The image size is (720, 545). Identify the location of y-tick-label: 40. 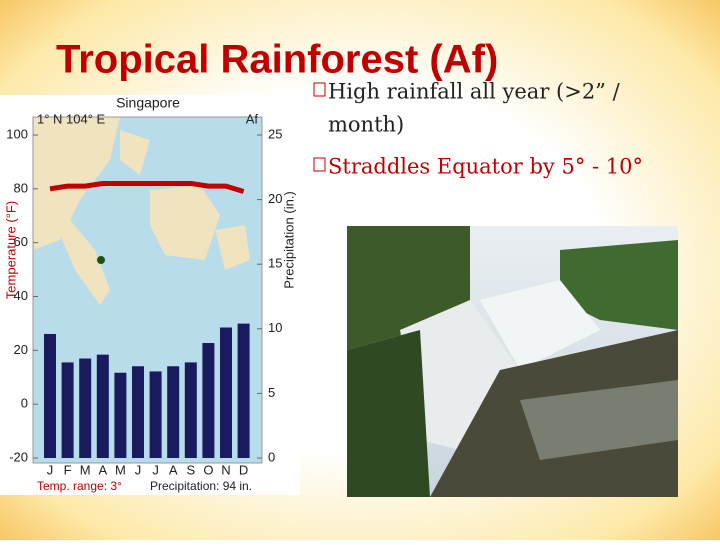
(21, 295).